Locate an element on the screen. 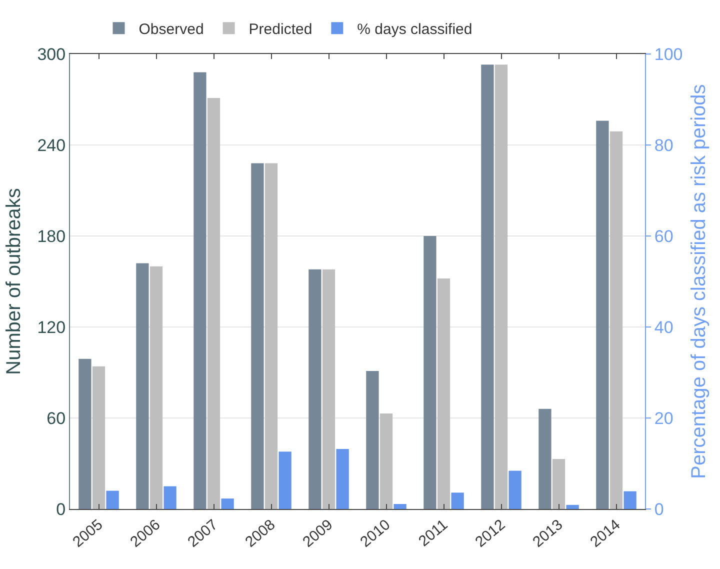 This screenshot has width=720, height=569. legend-label: % days classified is located at coordinates (414, 29).